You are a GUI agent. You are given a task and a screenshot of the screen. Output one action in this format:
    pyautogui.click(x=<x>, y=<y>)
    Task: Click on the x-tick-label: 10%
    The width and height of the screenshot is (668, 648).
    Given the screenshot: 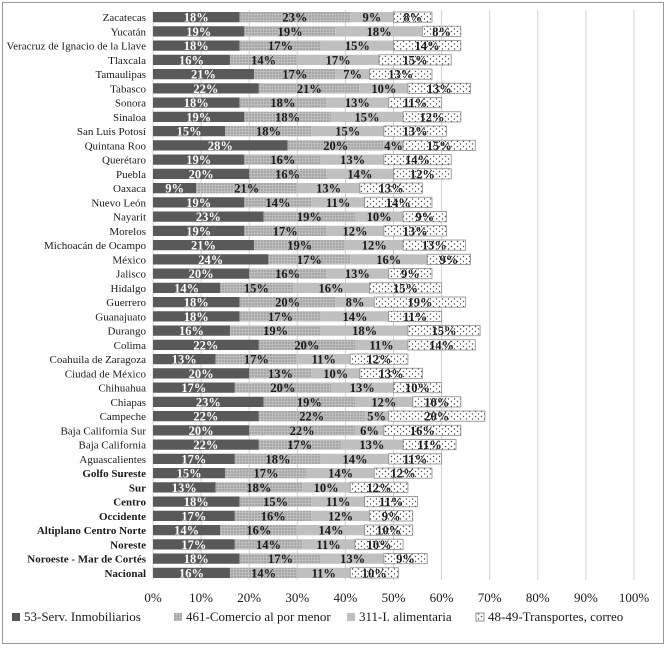 What is the action you would take?
    pyautogui.click(x=201, y=597)
    